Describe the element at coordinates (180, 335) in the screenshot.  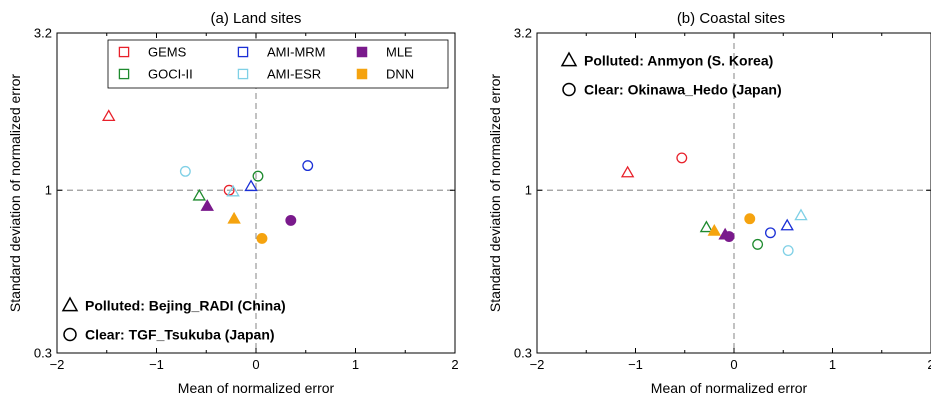
I see `site-annotation-circle: Clear: TGF_Tsukuba (Japan)` at that location.